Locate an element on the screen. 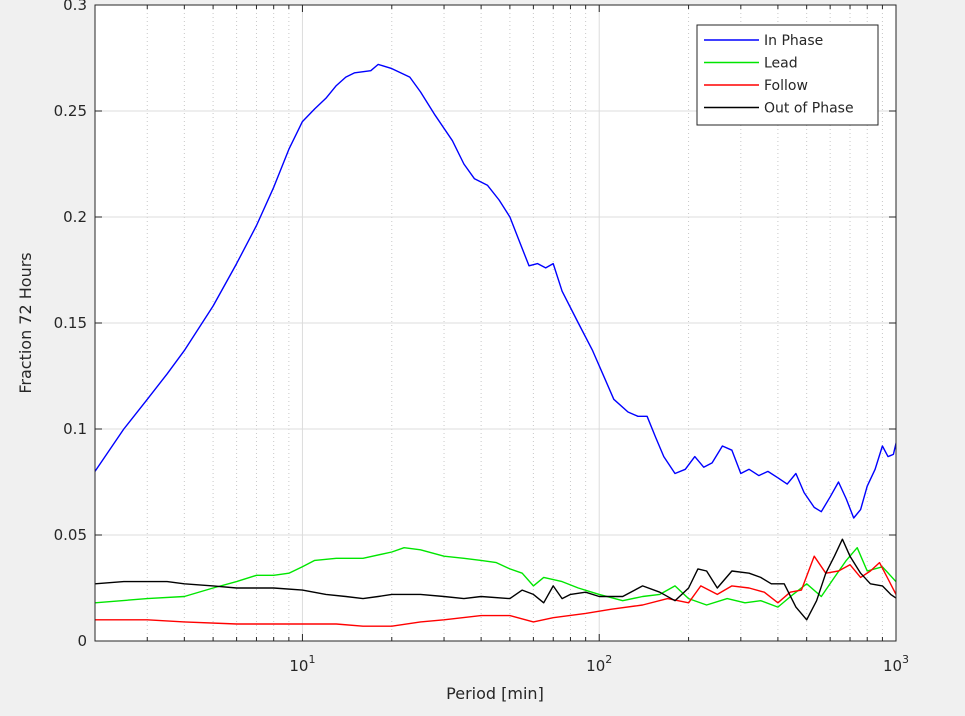 This screenshot has width=965, height=716. series-line-follow is located at coordinates (495, 591).